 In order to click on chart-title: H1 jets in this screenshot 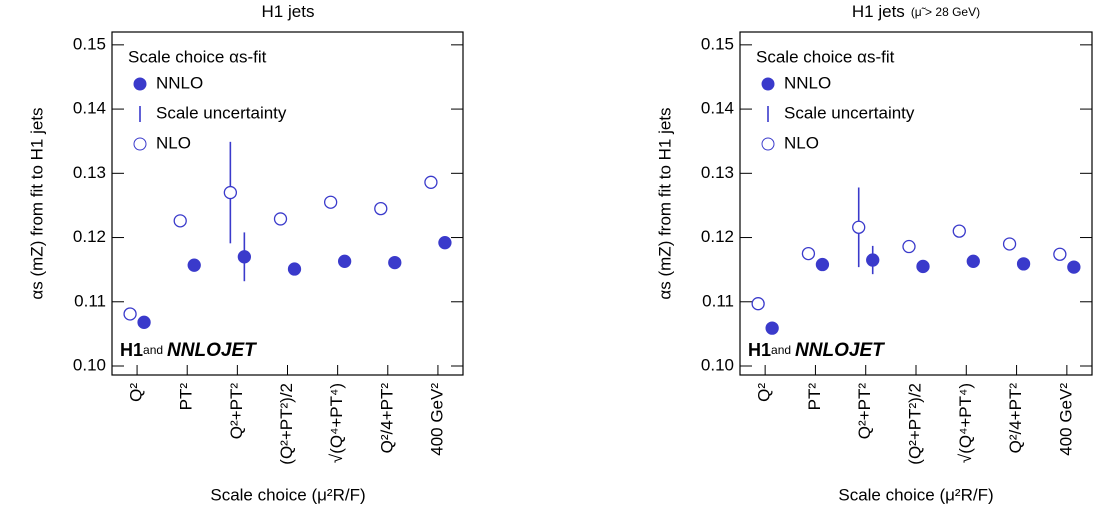, I will do `click(288, 11)`.